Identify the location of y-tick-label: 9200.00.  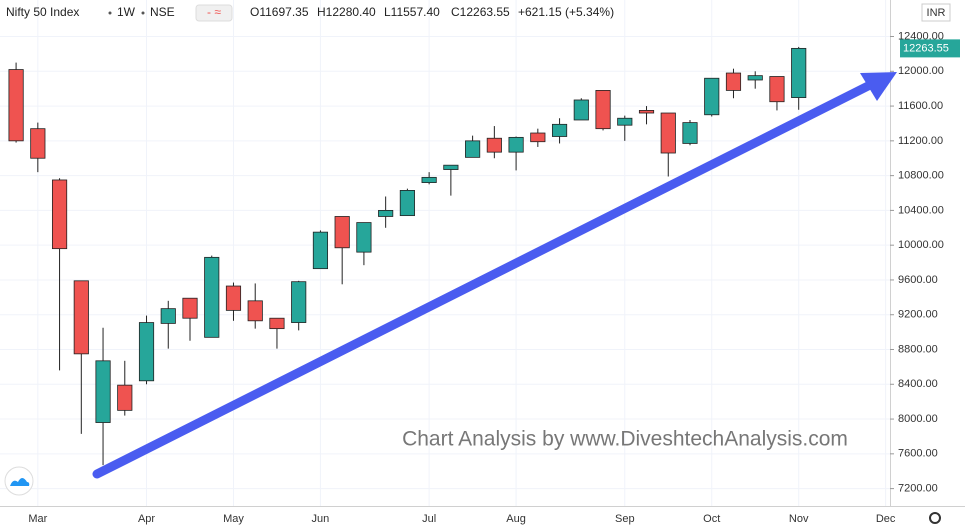
(918, 315).